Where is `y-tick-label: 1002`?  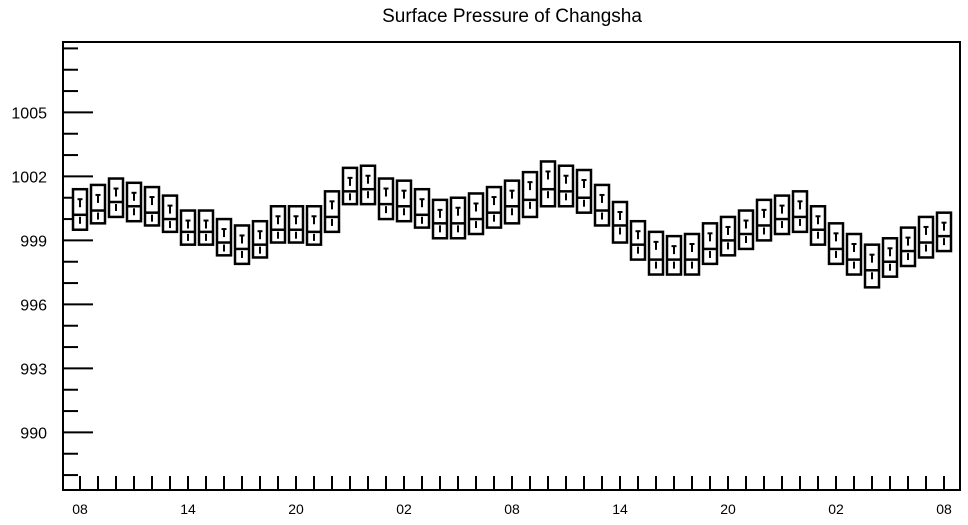
y-tick-label: 1002 is located at coordinates (29, 177).